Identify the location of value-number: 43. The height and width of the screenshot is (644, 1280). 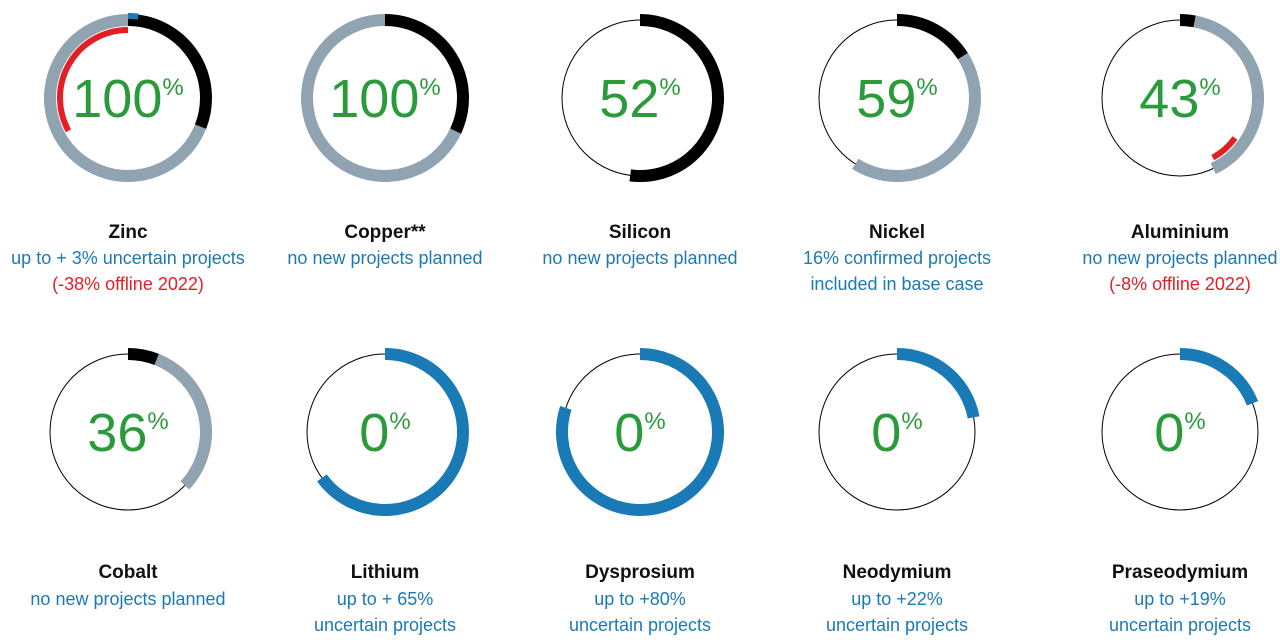
(1169, 99).